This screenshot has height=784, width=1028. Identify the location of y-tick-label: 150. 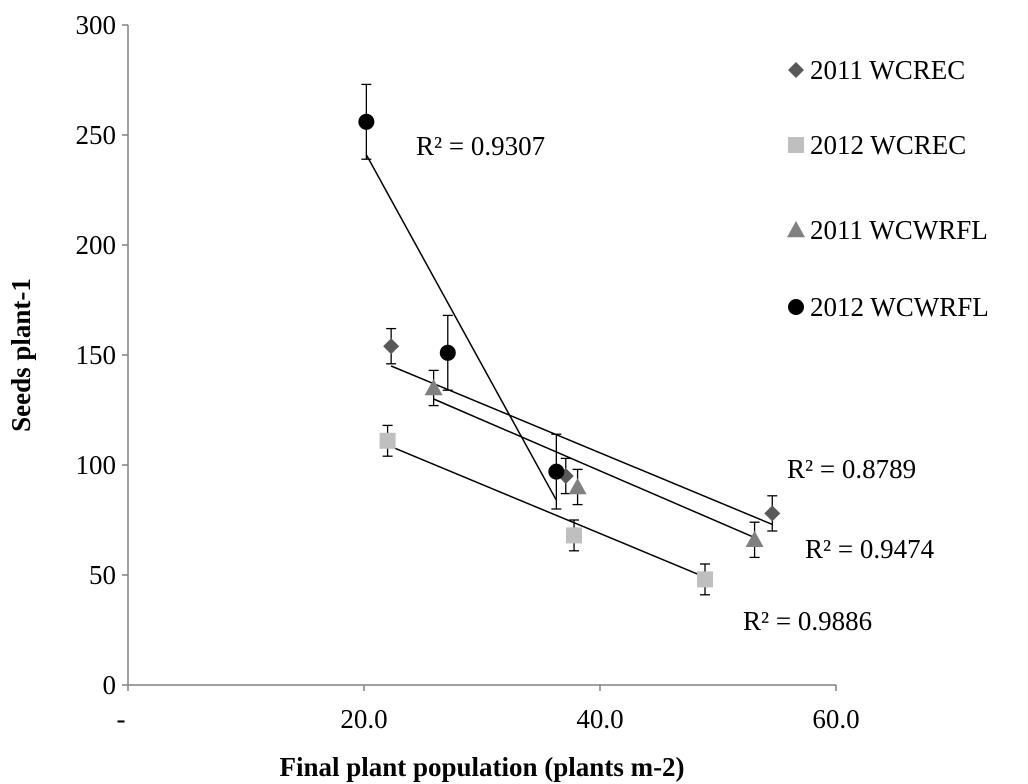
(96, 355).